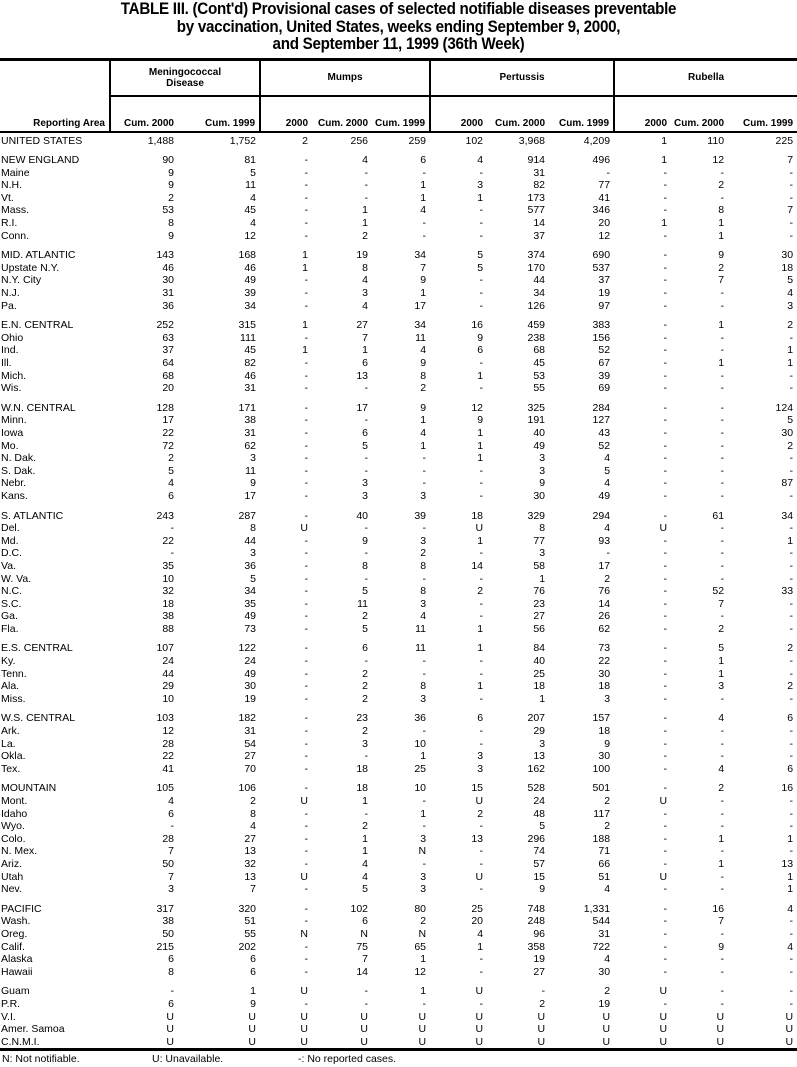  Describe the element at coordinates (19, 458) in the screenshot. I see `reporting-area-cell: N. Dak.` at that location.